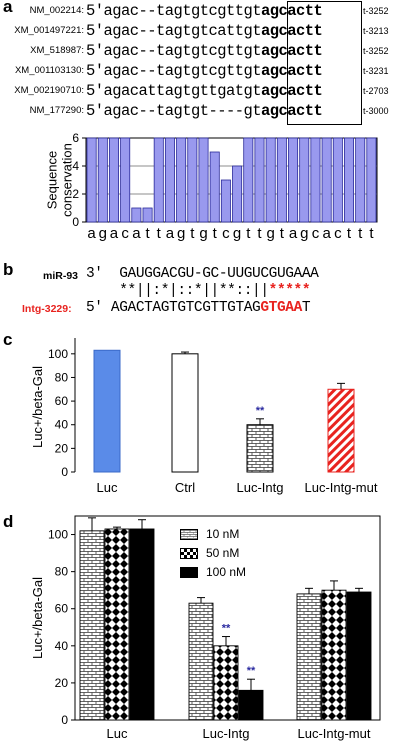  I want to click on y-tick-label: 20, so click(62, 448).